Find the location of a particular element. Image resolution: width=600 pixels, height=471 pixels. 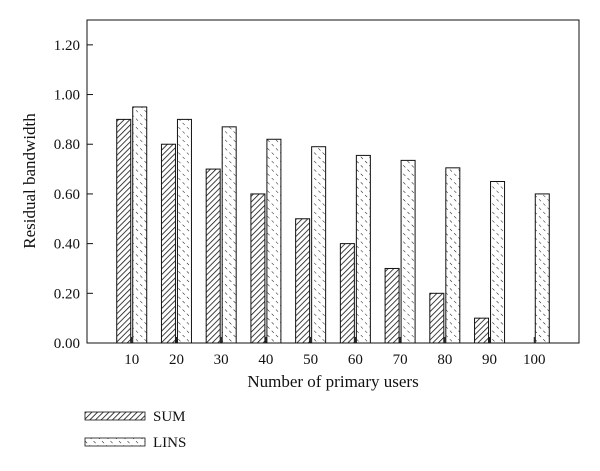

legend-label-sum: SUM is located at coordinates (169, 417).